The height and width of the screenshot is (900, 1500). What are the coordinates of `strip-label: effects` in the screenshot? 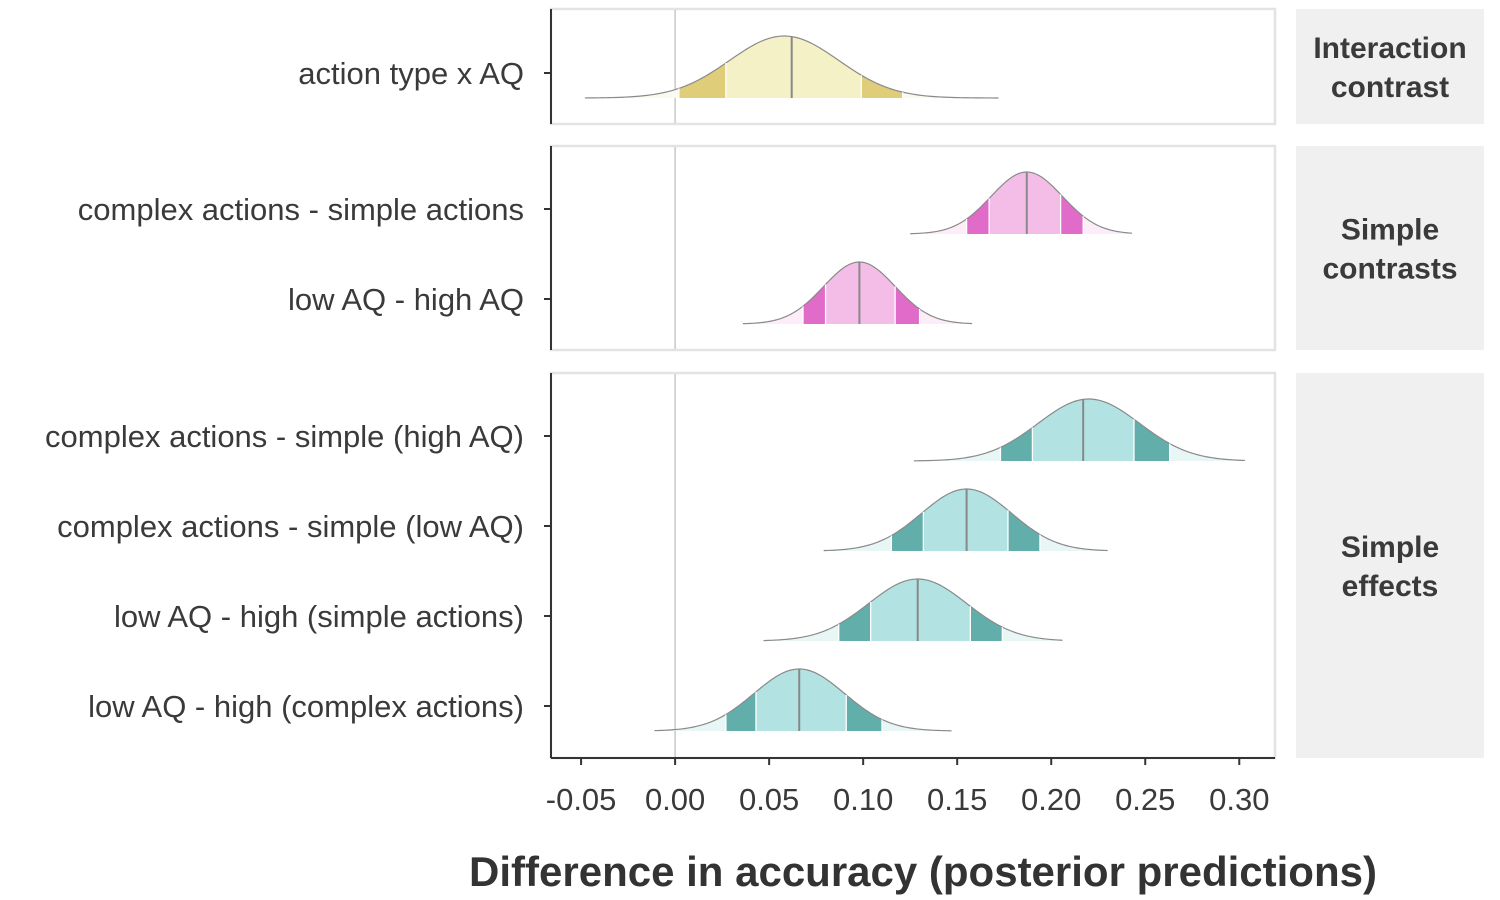 It's located at (1390, 586).